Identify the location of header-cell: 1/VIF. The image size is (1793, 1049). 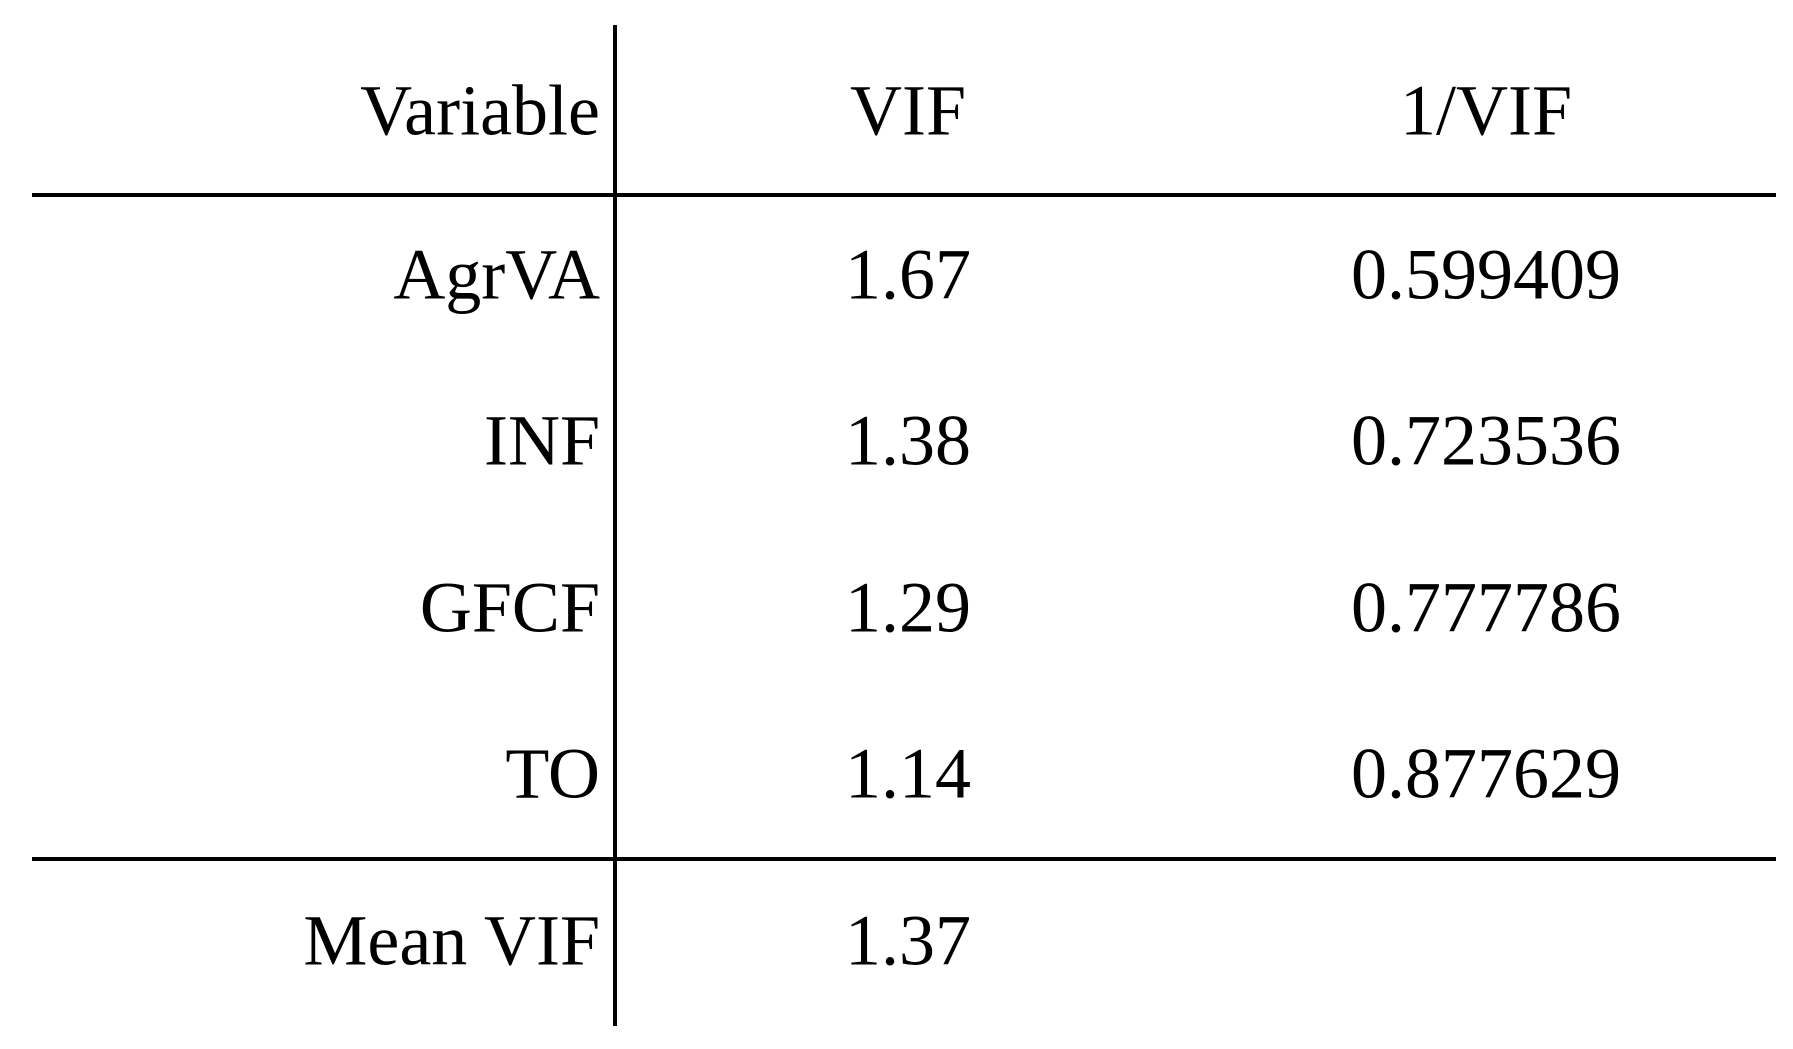
(1486, 111).